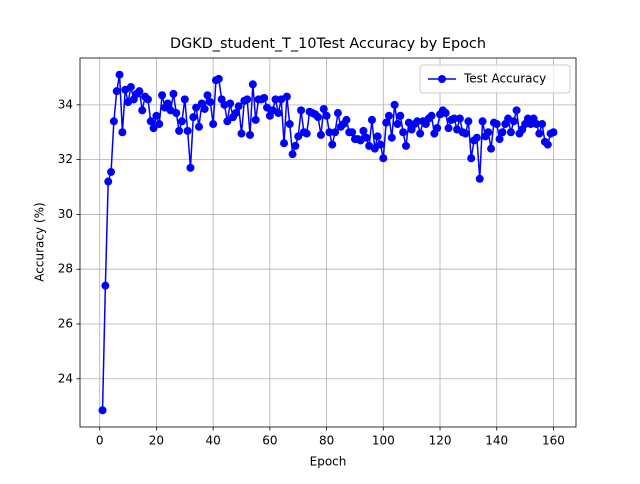  I want to click on x-tick-label: 100, so click(383, 441).